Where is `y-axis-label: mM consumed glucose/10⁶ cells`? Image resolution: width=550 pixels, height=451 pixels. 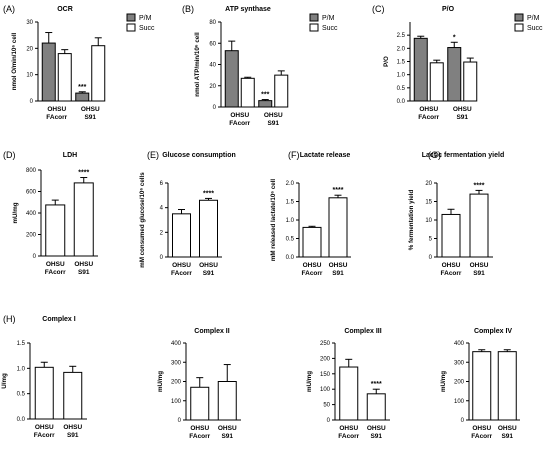 y-axis-label: mM consumed glucose/10⁶ cells is located at coordinates (142, 220).